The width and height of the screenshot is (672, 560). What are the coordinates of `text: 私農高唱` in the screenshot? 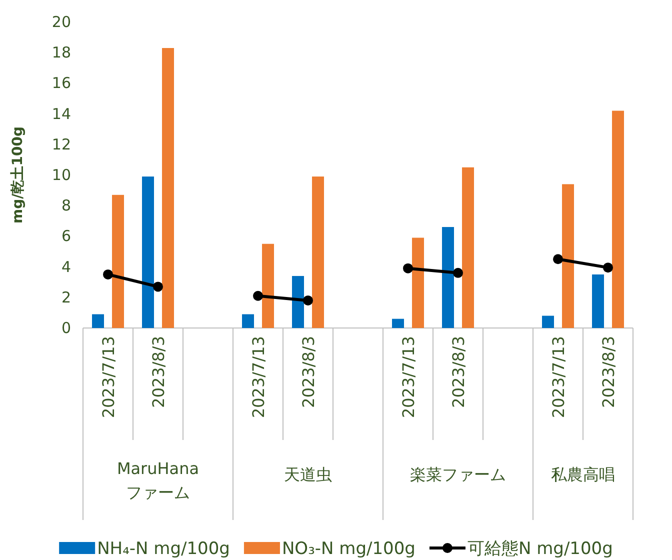 It's located at (583, 474).